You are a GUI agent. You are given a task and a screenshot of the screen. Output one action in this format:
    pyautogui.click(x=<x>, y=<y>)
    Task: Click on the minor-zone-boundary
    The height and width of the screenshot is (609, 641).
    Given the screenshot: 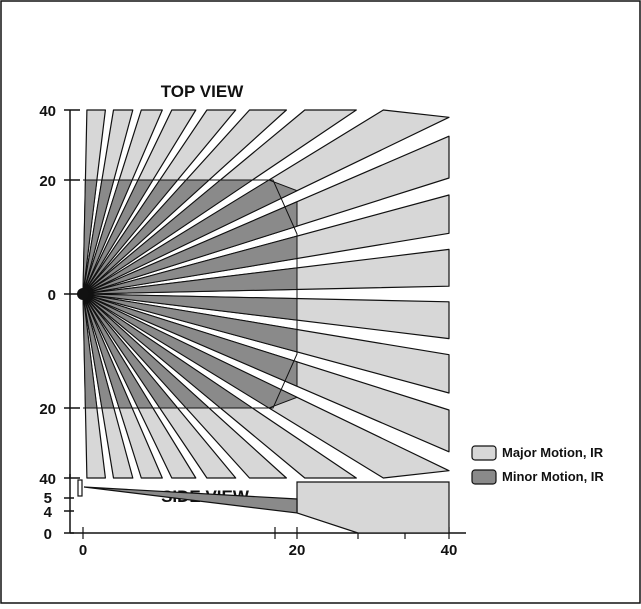 What is the action you would take?
    pyautogui.click(x=190, y=294)
    